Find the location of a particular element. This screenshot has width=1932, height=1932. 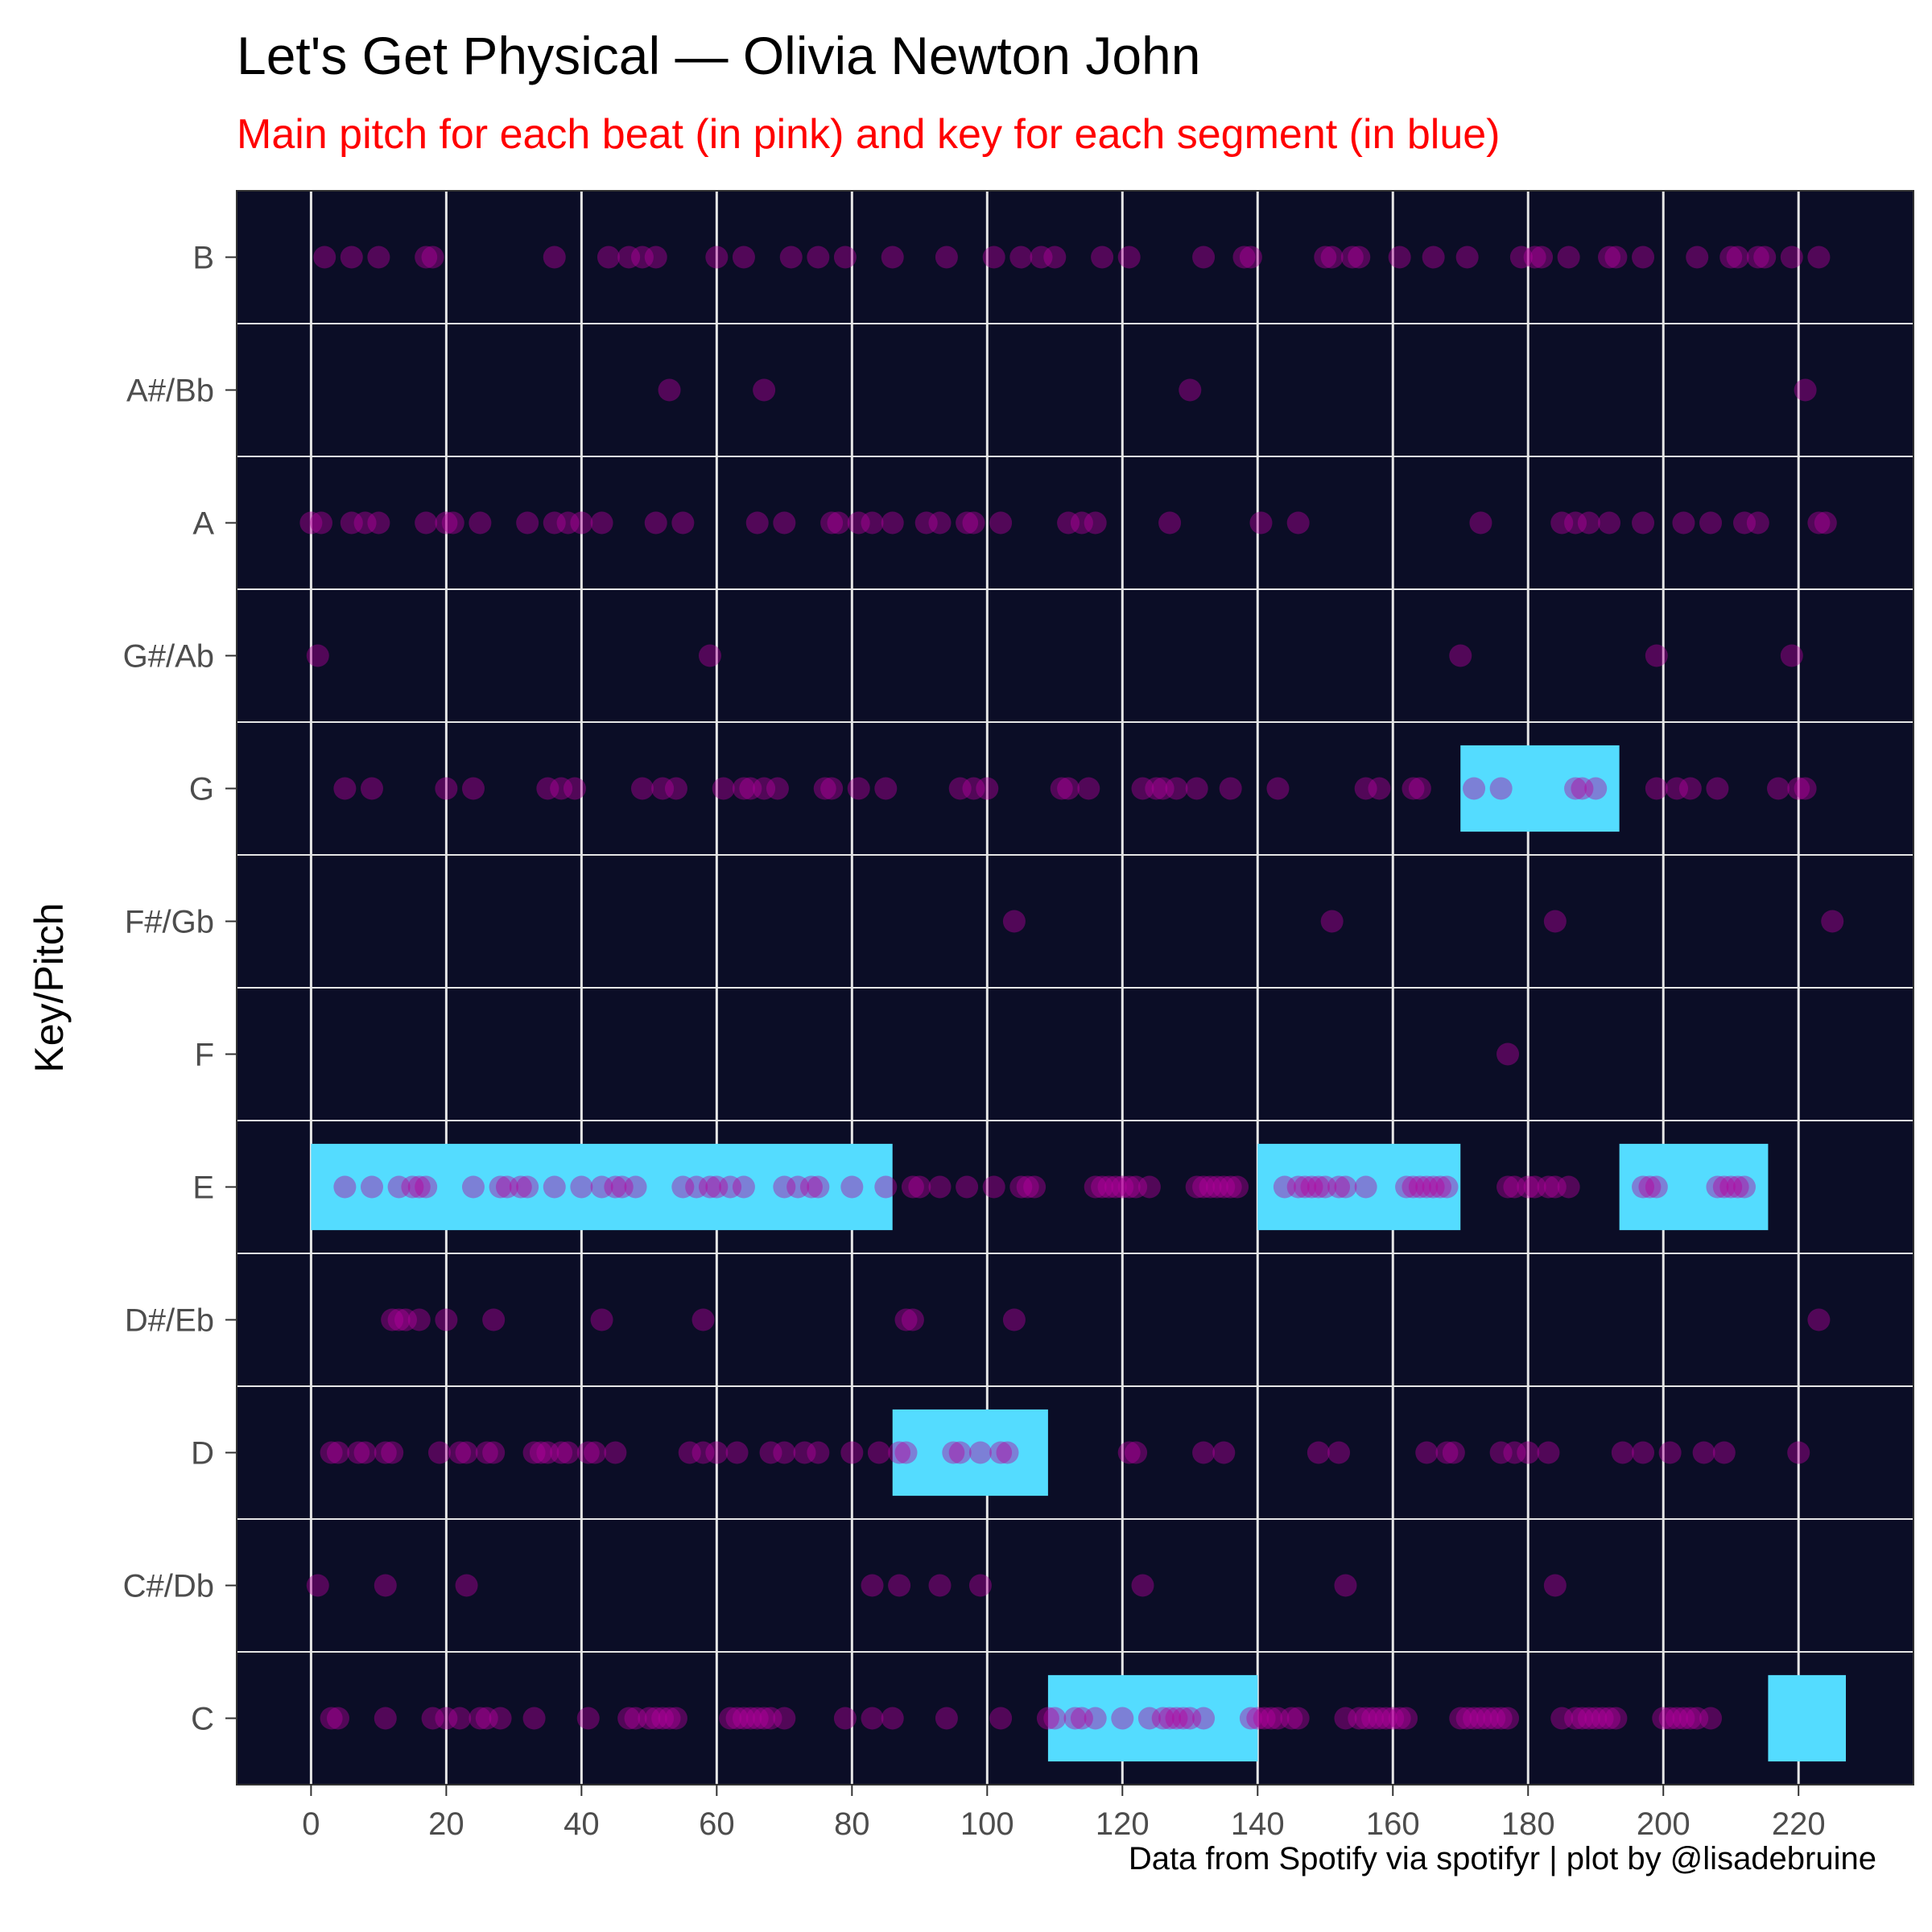

y-tick-label: F#/Gb is located at coordinates (169, 923).